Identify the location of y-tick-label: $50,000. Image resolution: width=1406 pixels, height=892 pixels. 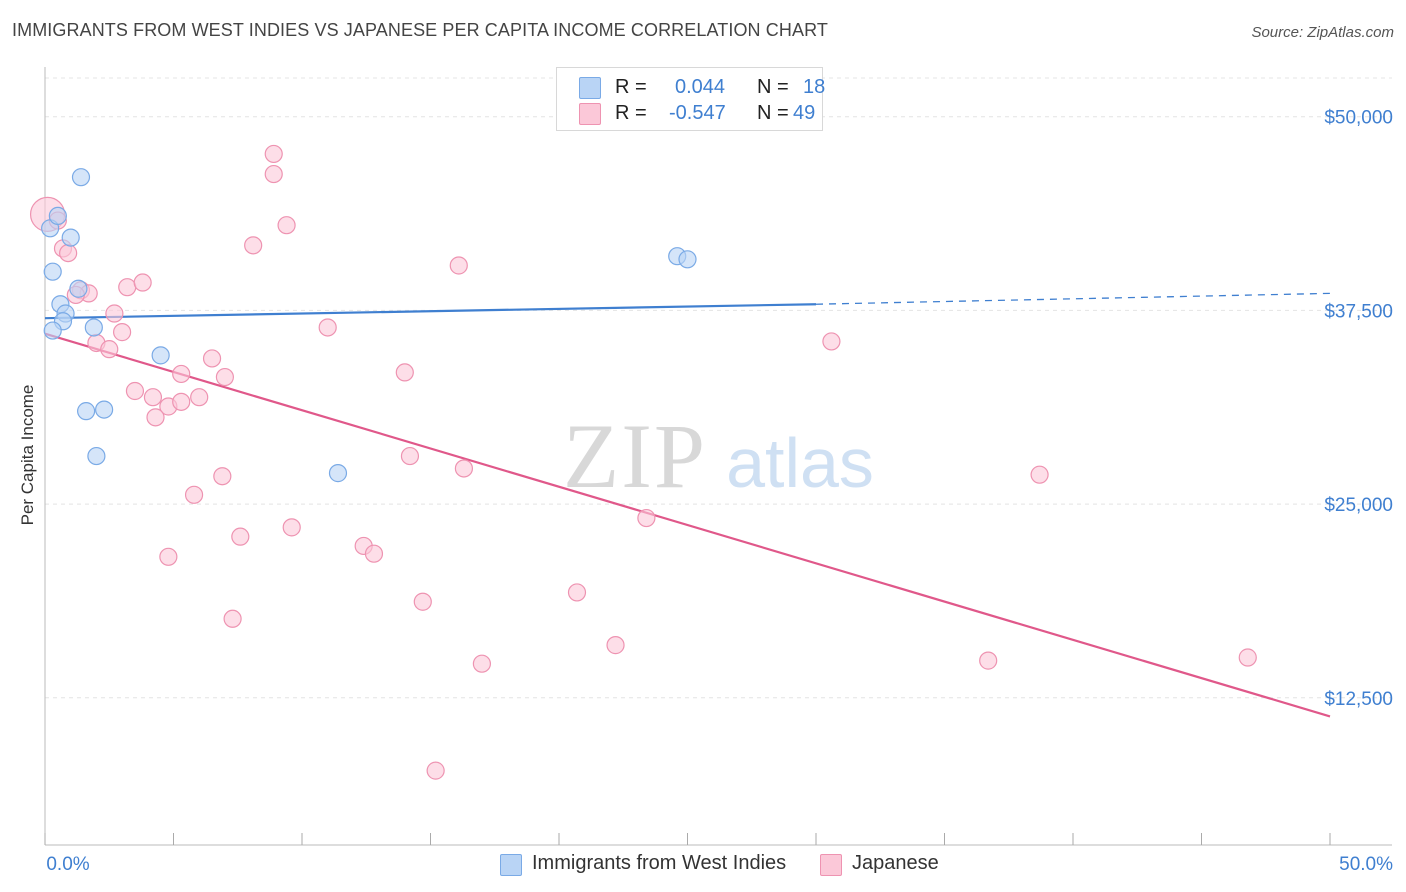
(1358, 118).